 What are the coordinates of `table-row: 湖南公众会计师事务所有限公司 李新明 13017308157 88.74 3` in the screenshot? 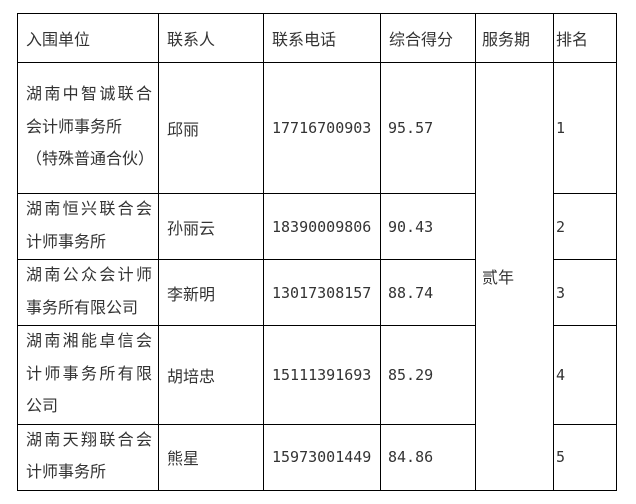 It's located at (317, 292).